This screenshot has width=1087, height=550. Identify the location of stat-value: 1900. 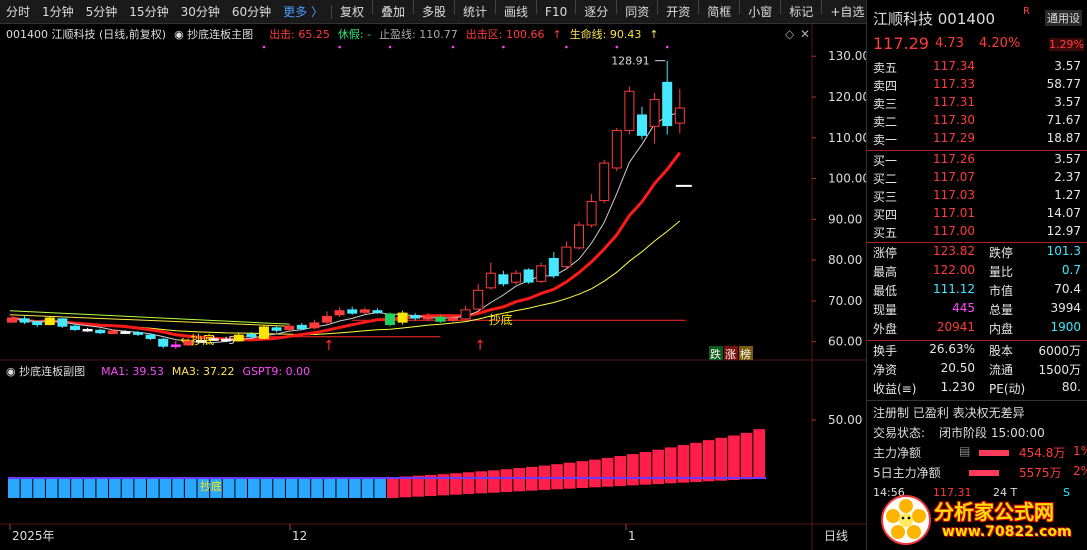
(1065, 327).